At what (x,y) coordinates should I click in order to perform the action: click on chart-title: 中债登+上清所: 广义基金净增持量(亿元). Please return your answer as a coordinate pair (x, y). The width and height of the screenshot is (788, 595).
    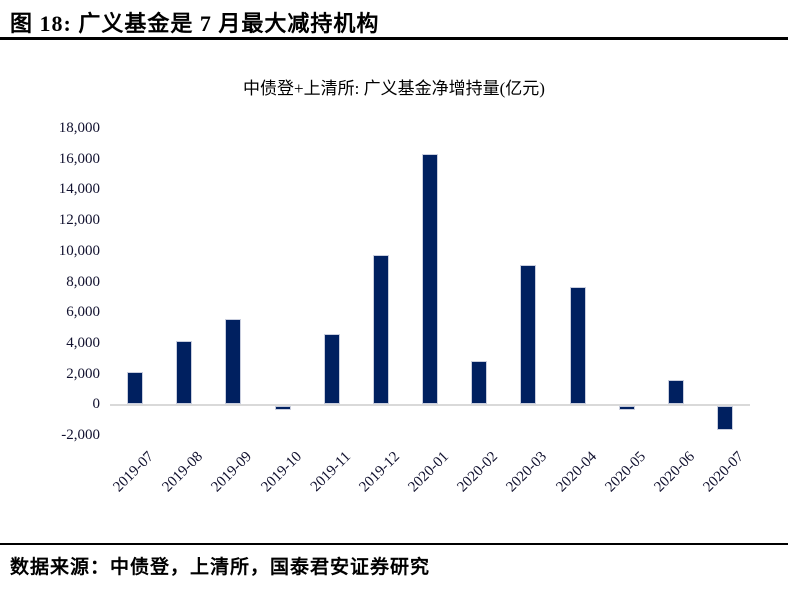
    Looking at the image, I should click on (394, 88).